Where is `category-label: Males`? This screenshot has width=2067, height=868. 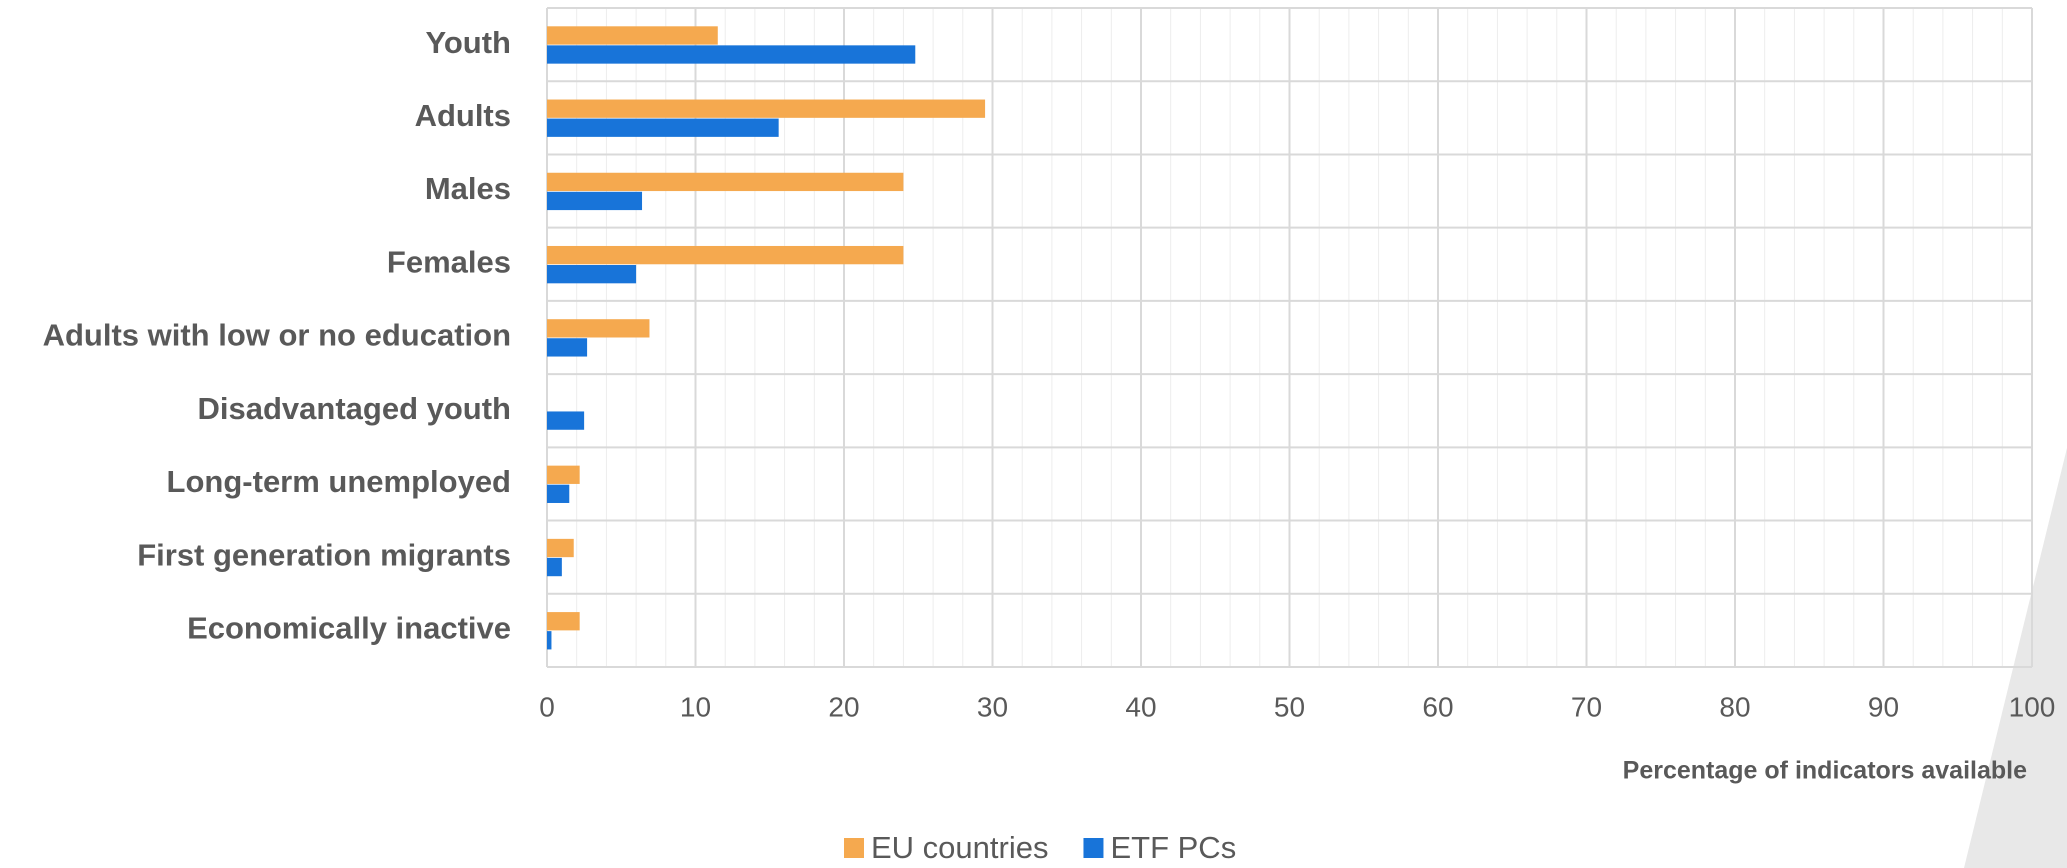 category-label: Males is located at coordinates (468, 188).